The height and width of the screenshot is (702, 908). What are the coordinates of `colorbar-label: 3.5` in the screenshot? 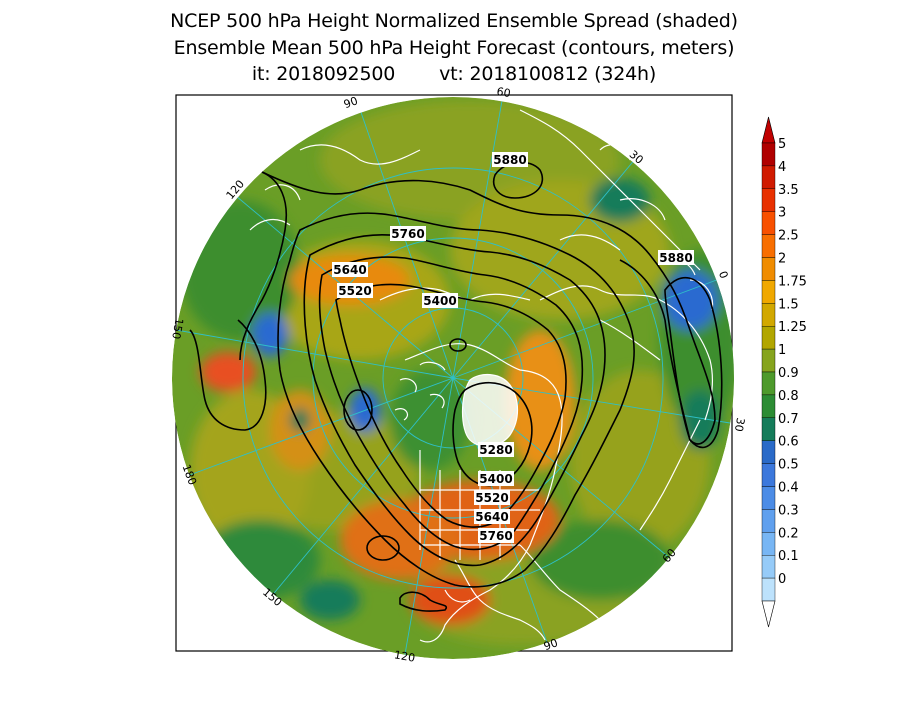 It's located at (788, 190).